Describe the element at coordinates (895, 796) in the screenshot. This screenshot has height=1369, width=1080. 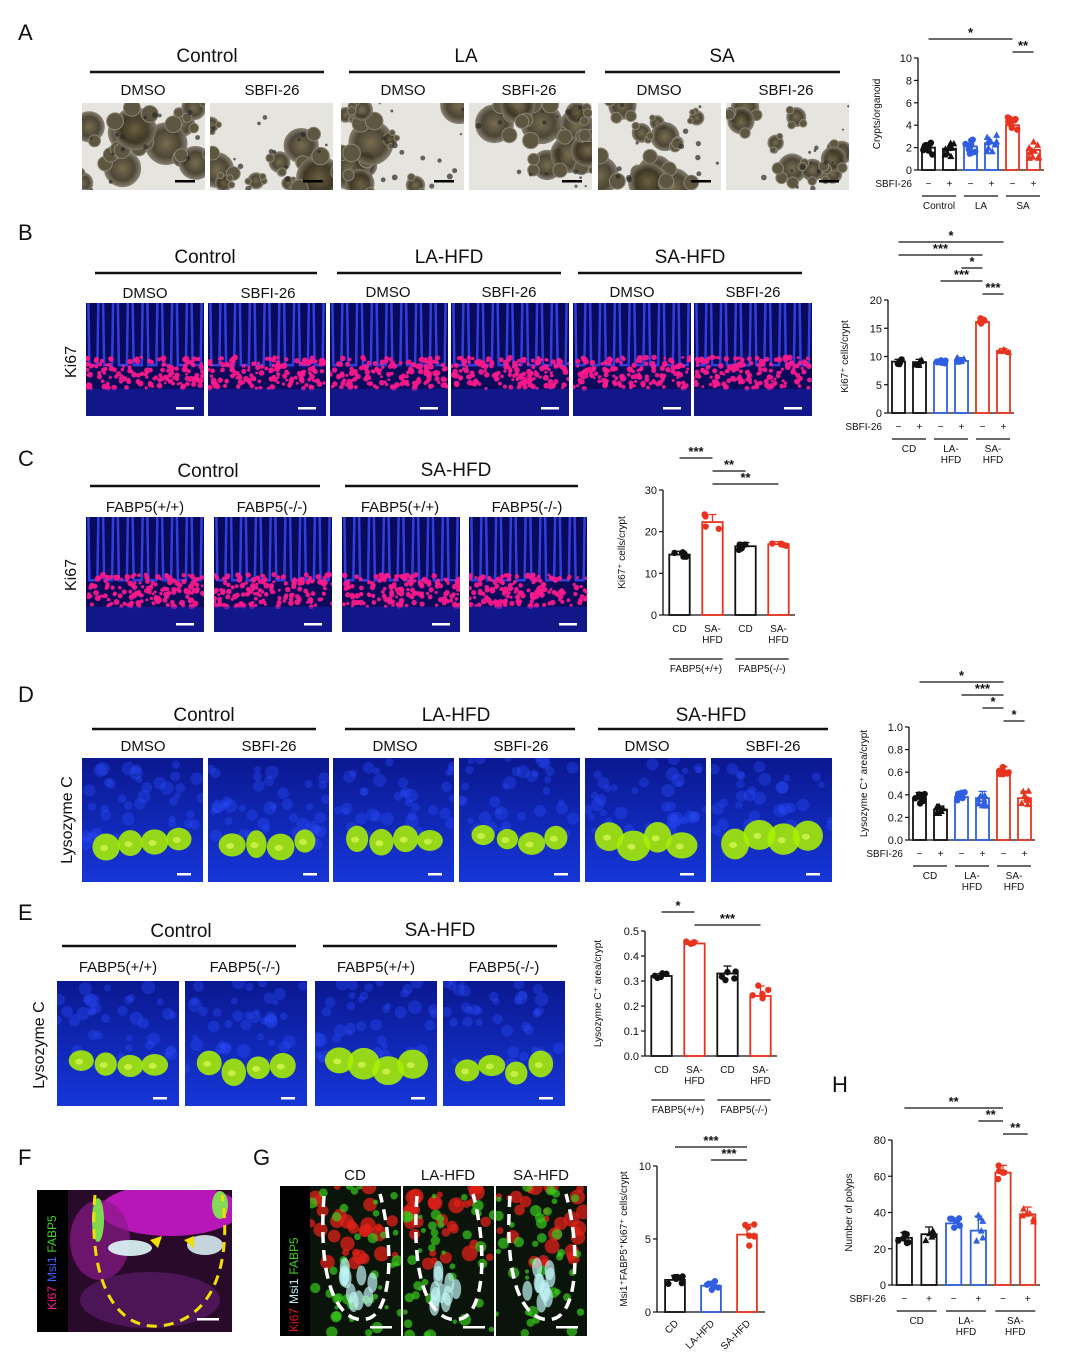
I see `y-tick-label: 0.4` at that location.